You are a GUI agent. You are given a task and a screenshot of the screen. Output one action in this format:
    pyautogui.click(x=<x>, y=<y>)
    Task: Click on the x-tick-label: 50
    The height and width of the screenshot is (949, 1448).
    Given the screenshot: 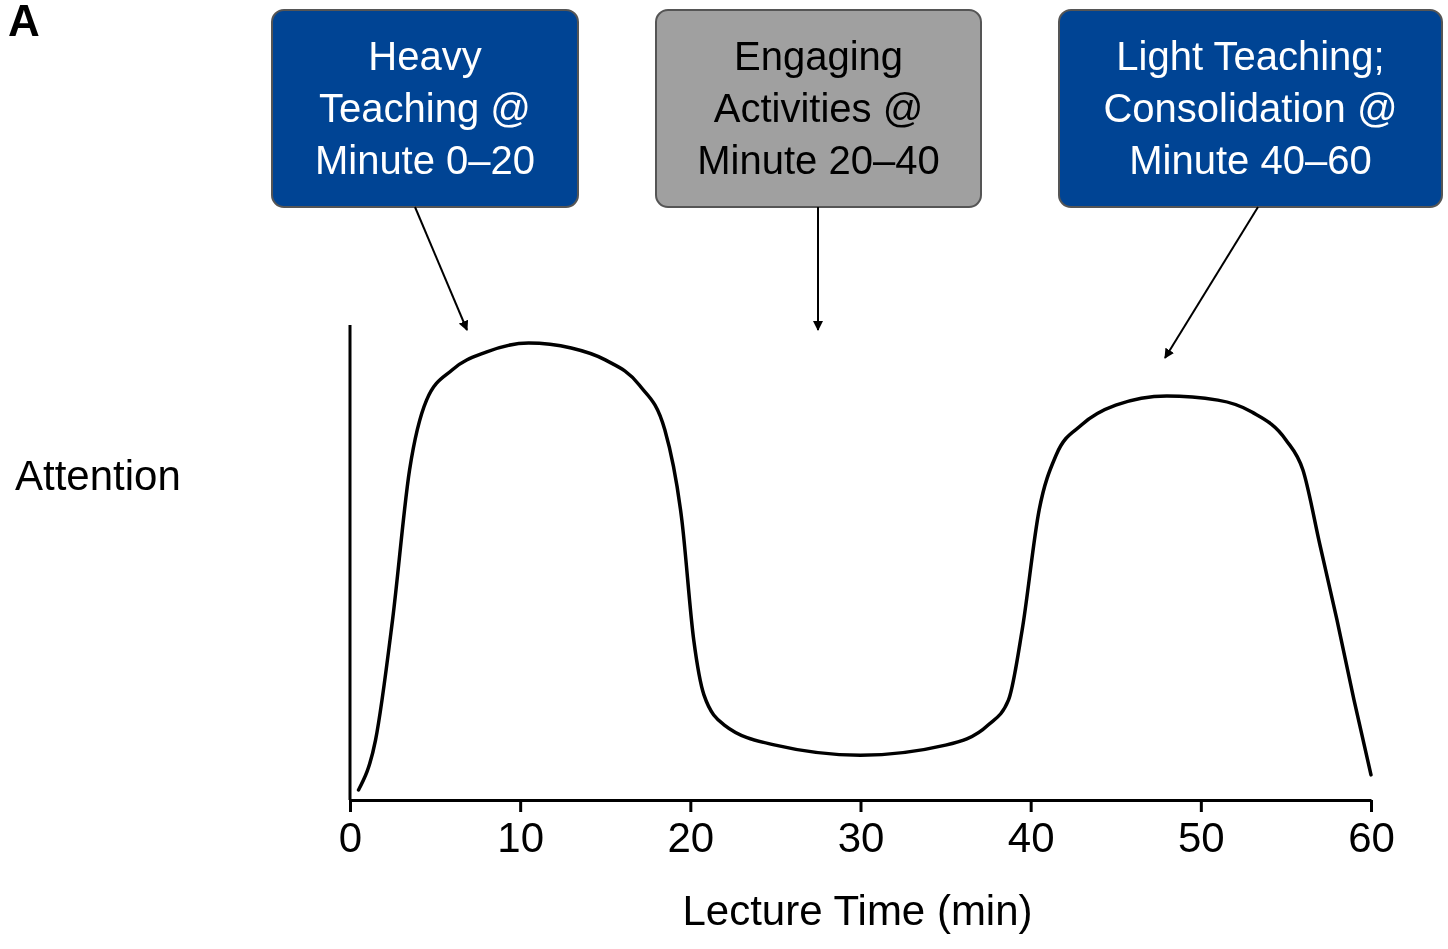 What is the action you would take?
    pyautogui.click(x=1201, y=837)
    